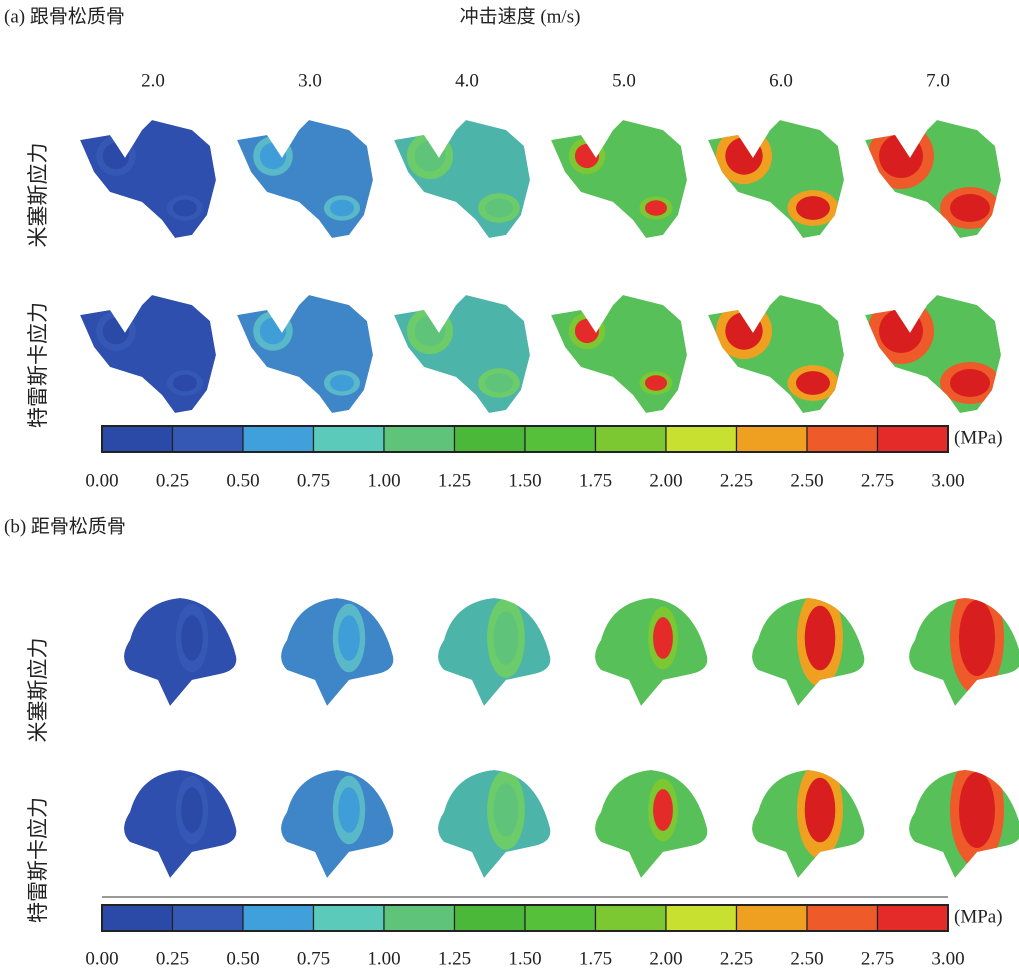  What do you see at coordinates (310, 80) in the screenshot?
I see `speed-label: 3.0` at bounding box center [310, 80].